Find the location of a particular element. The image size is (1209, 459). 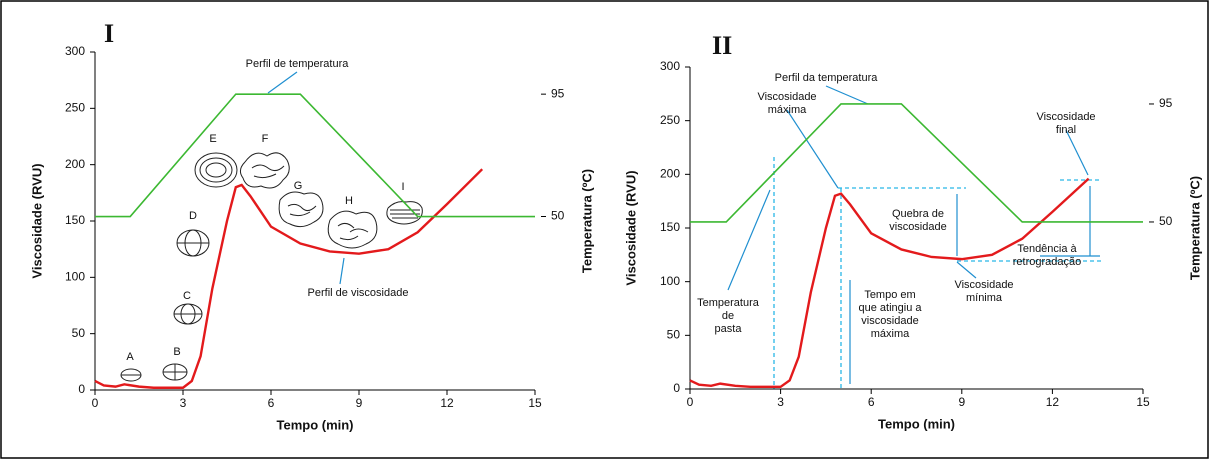

annotation: Temperatura de pasta is located at coordinates (728, 316).